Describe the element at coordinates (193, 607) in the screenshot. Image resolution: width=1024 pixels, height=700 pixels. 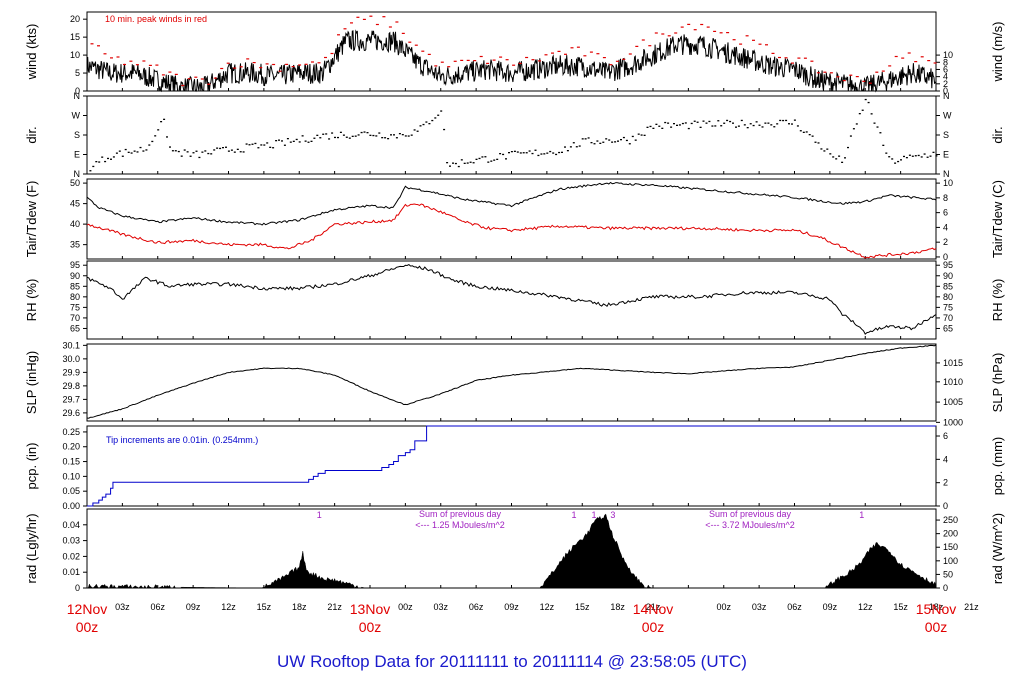
I see `x-tick-label: 09z` at that location.